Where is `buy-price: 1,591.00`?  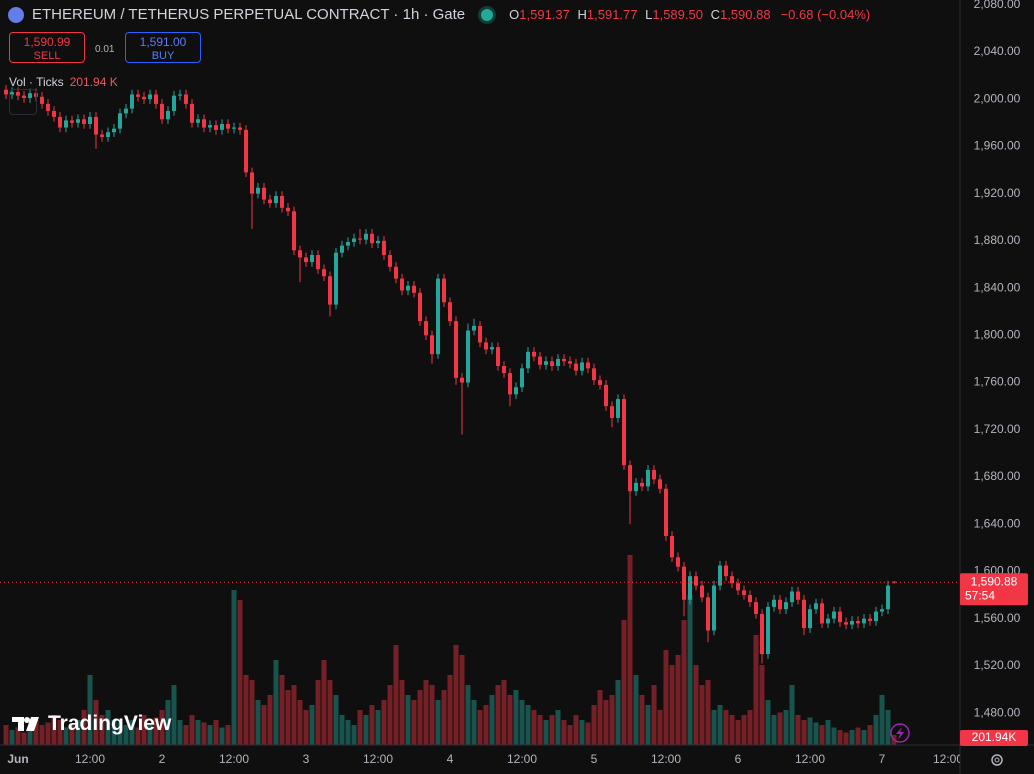
buy-price: 1,591.00 is located at coordinates (163, 42).